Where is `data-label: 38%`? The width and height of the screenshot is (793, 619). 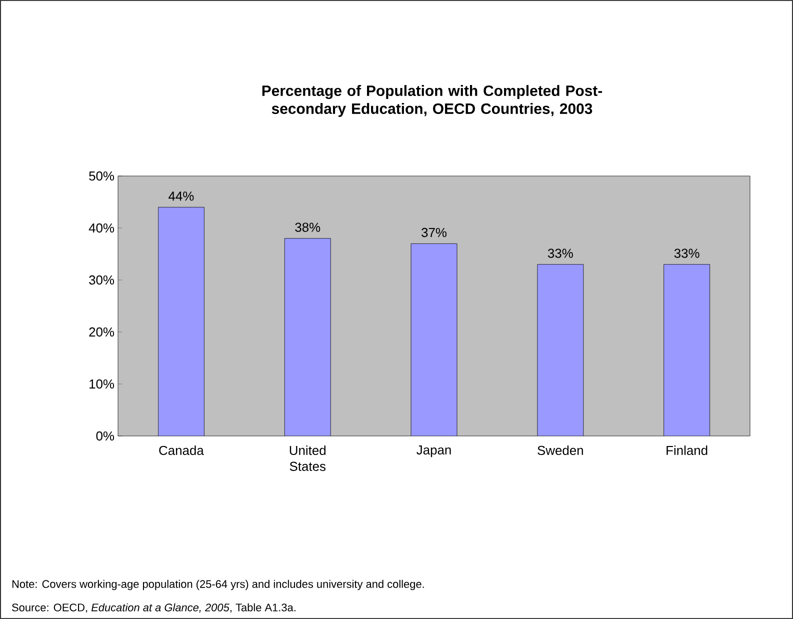
data-label: 38% is located at coordinates (307, 227).